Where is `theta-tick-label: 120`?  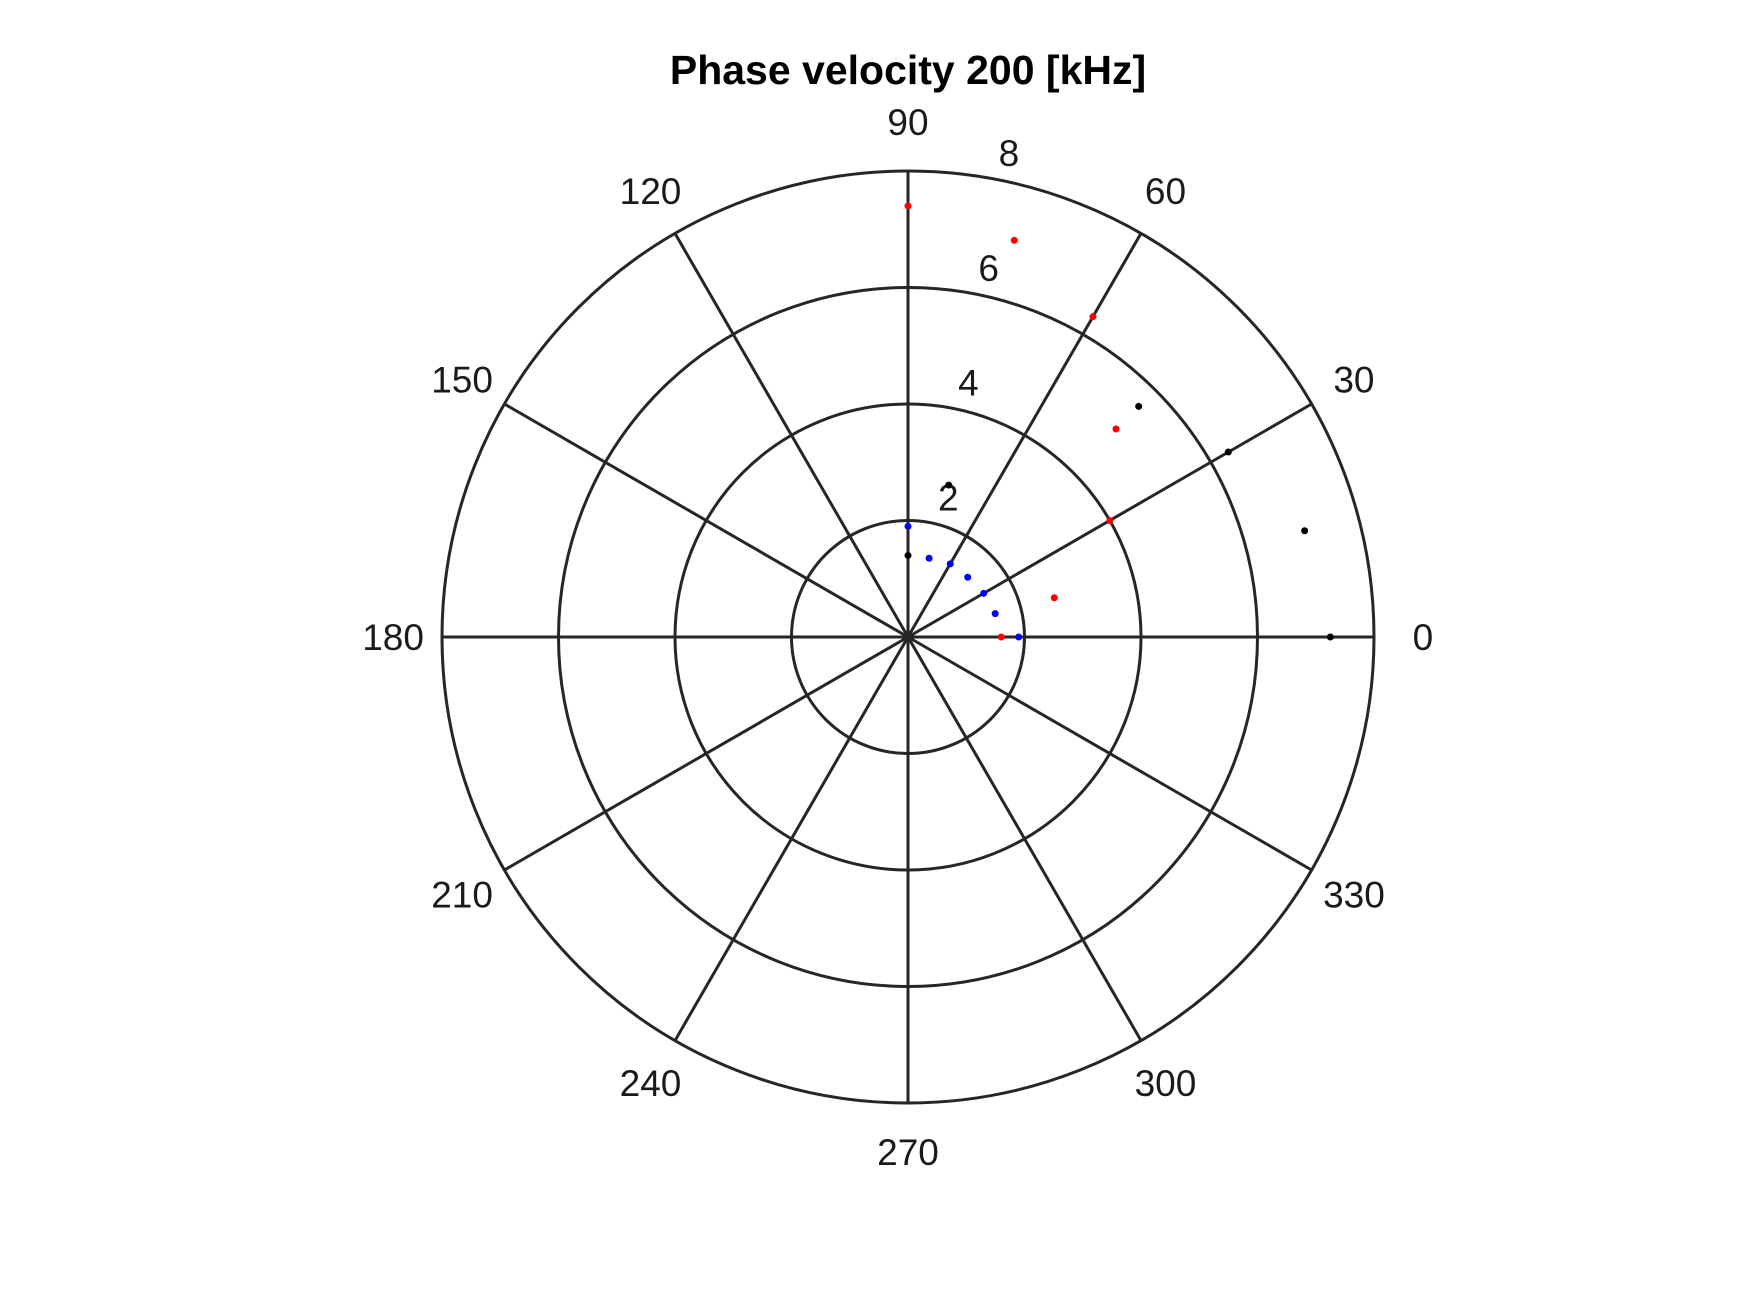 theta-tick-label: 120 is located at coordinates (651, 191).